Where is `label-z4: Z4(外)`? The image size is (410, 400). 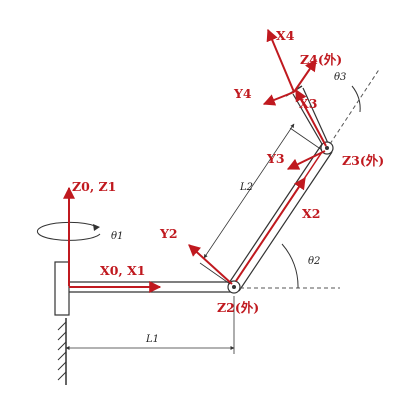 label-z4: Z4(外) is located at coordinates (321, 59).